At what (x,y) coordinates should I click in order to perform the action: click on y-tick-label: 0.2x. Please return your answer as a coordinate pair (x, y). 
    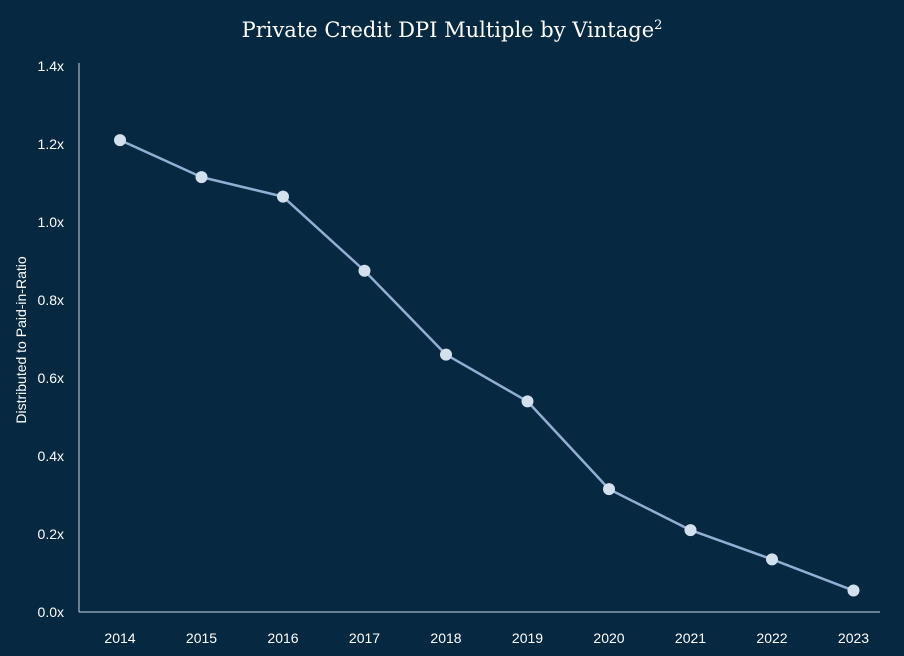
    Looking at the image, I should click on (51, 534).